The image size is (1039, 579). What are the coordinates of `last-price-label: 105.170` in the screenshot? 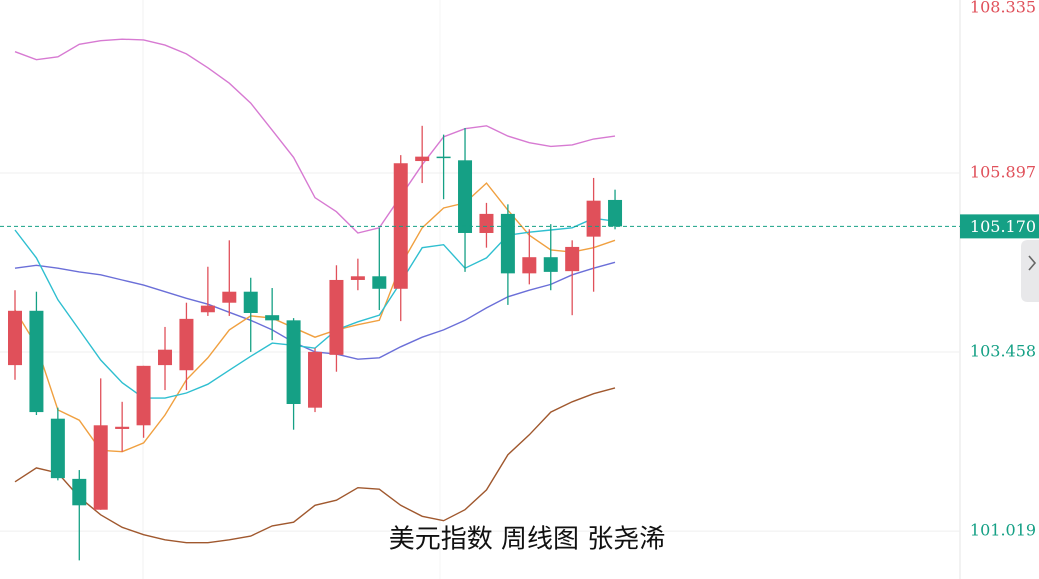 It's located at (1003, 226).